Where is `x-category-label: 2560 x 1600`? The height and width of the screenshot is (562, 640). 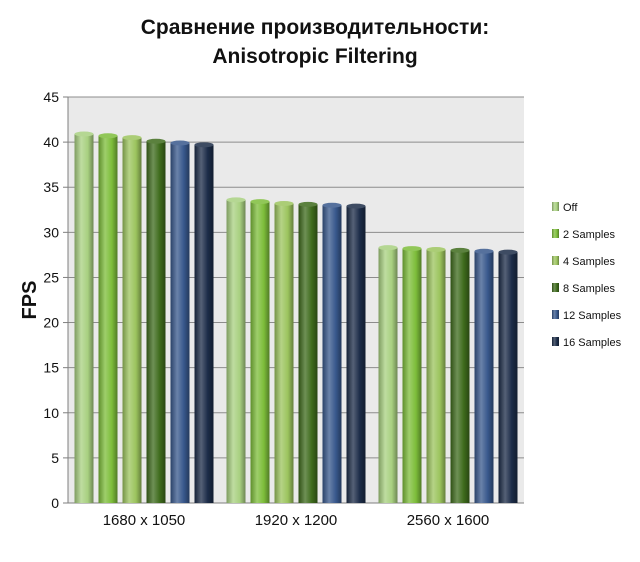 x-category-label: 2560 x 1600 is located at coordinates (448, 520).